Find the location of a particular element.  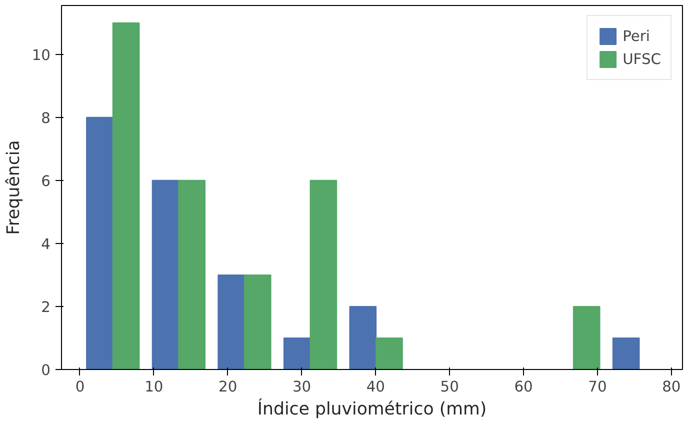

x-tick-label: 0 is located at coordinates (80, 387).